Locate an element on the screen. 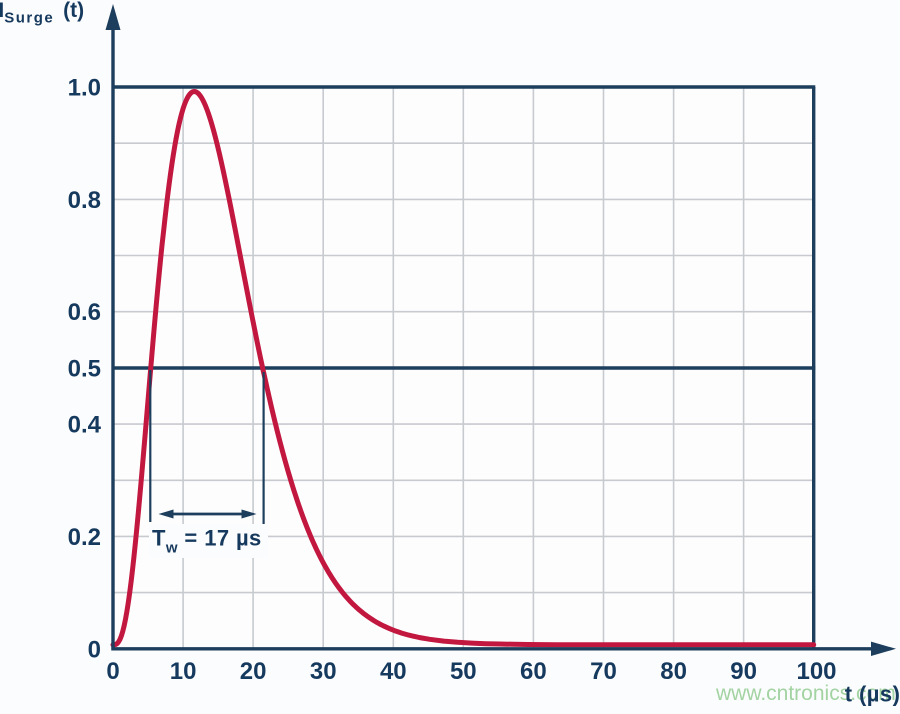  svg-text: 100 is located at coordinates (816, 671).